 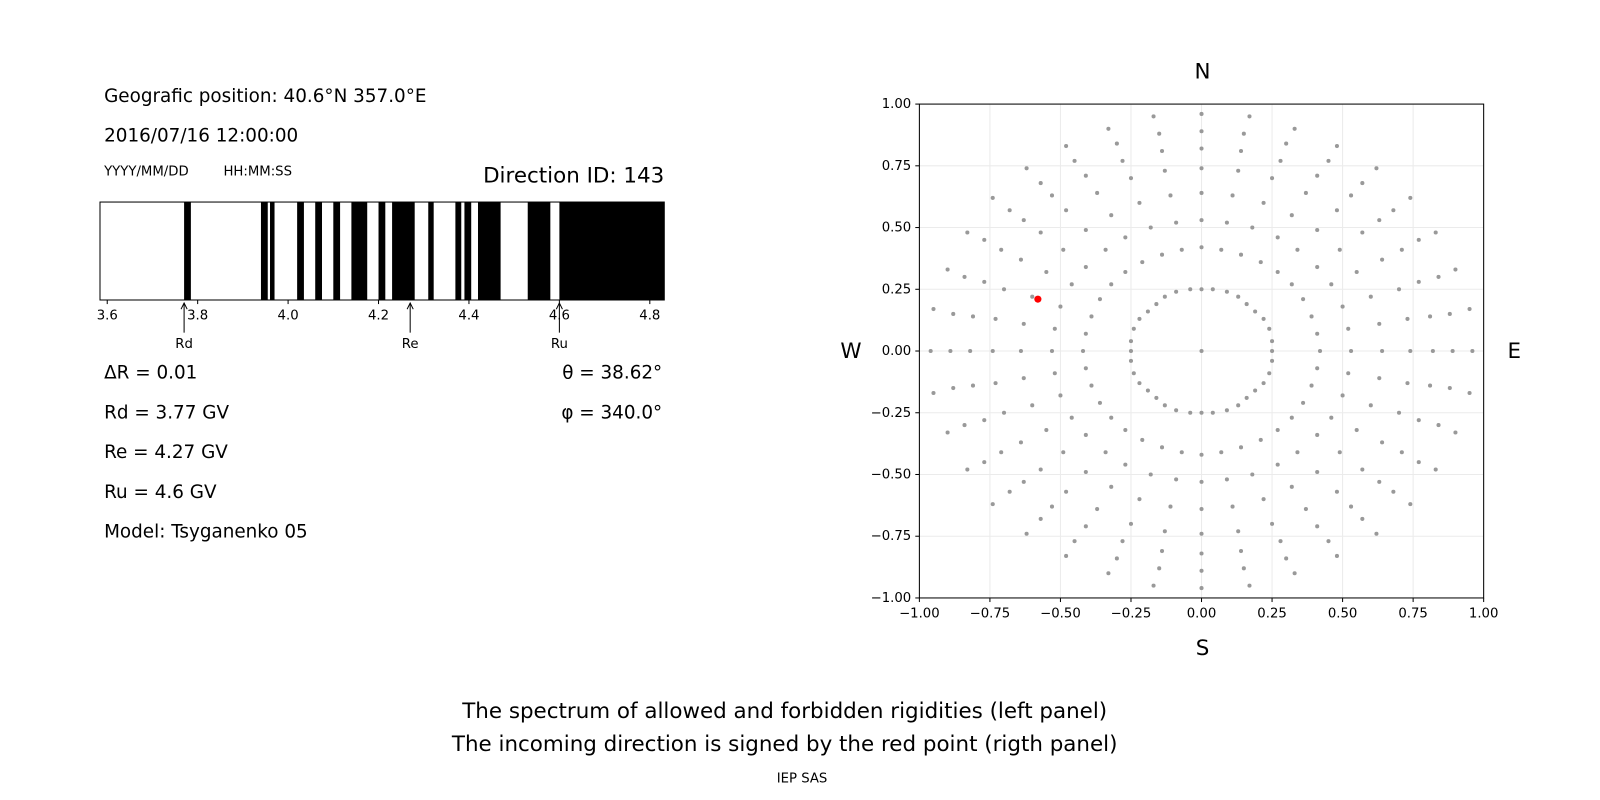 I want to click on marker-label: Ru, so click(x=559, y=344).